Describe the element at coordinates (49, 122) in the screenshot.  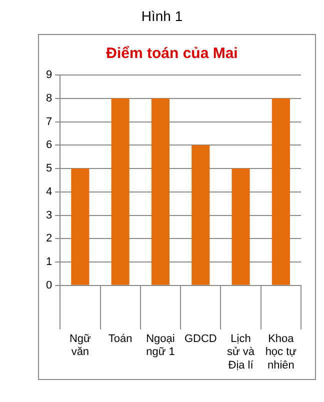
I see `y-tick-label: 7` at that location.